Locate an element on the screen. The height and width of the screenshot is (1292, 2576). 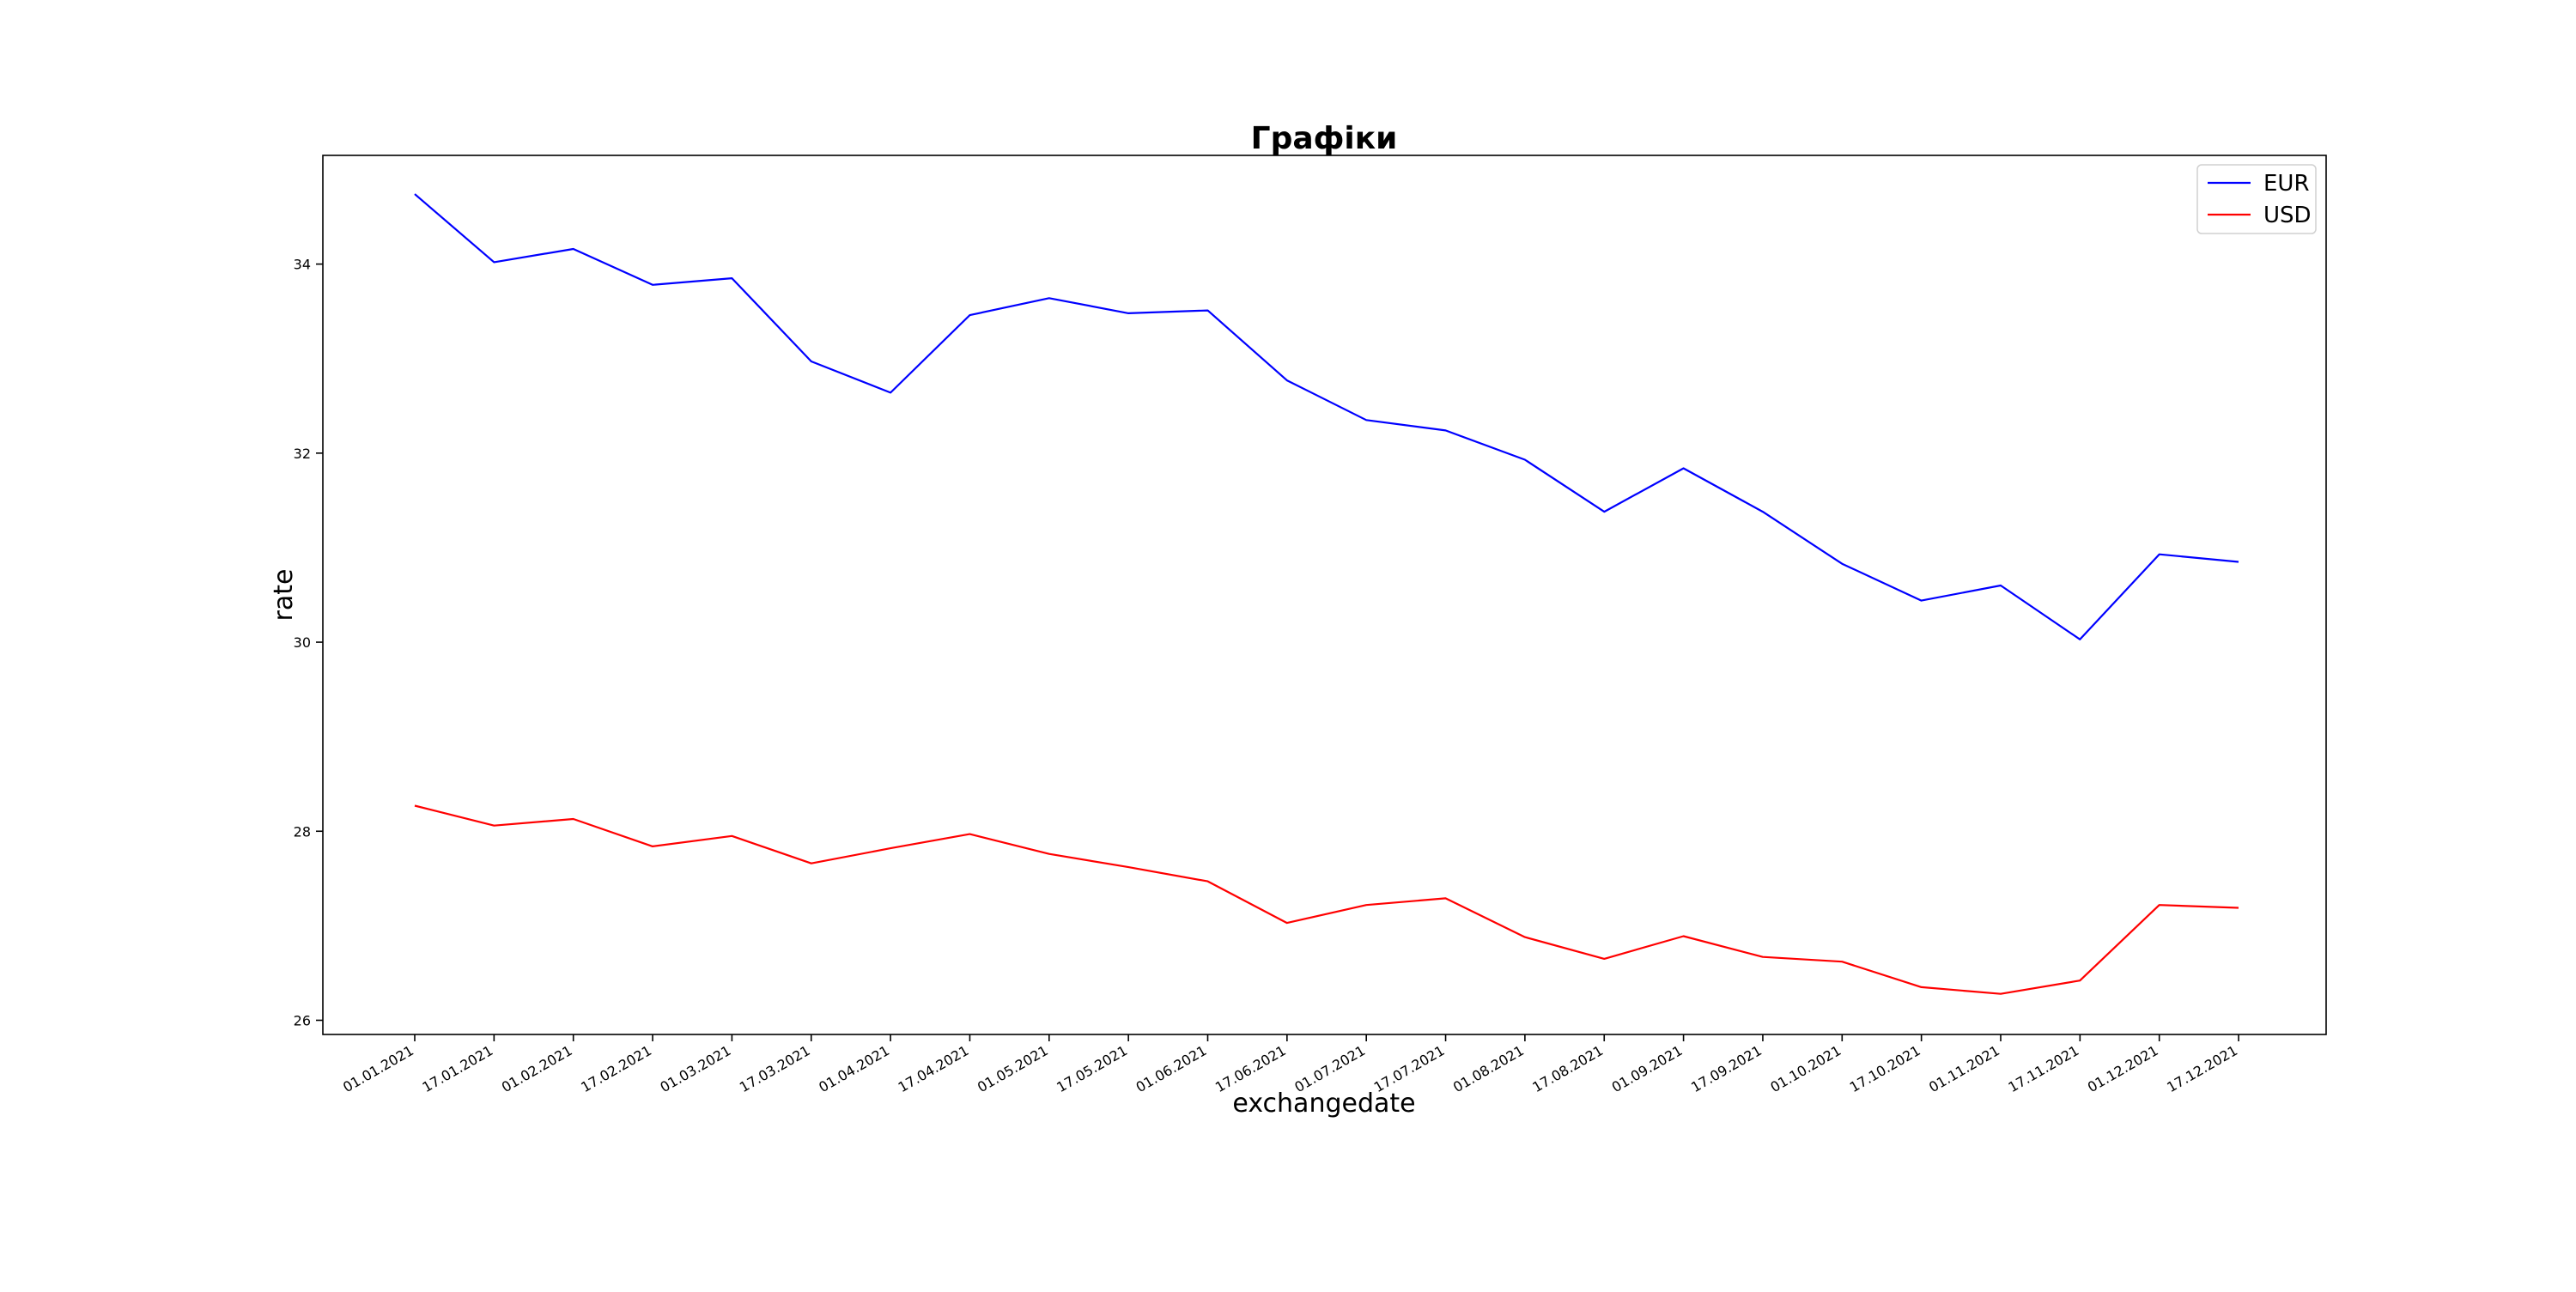
y-tick-label: 32 is located at coordinates (302, 454).